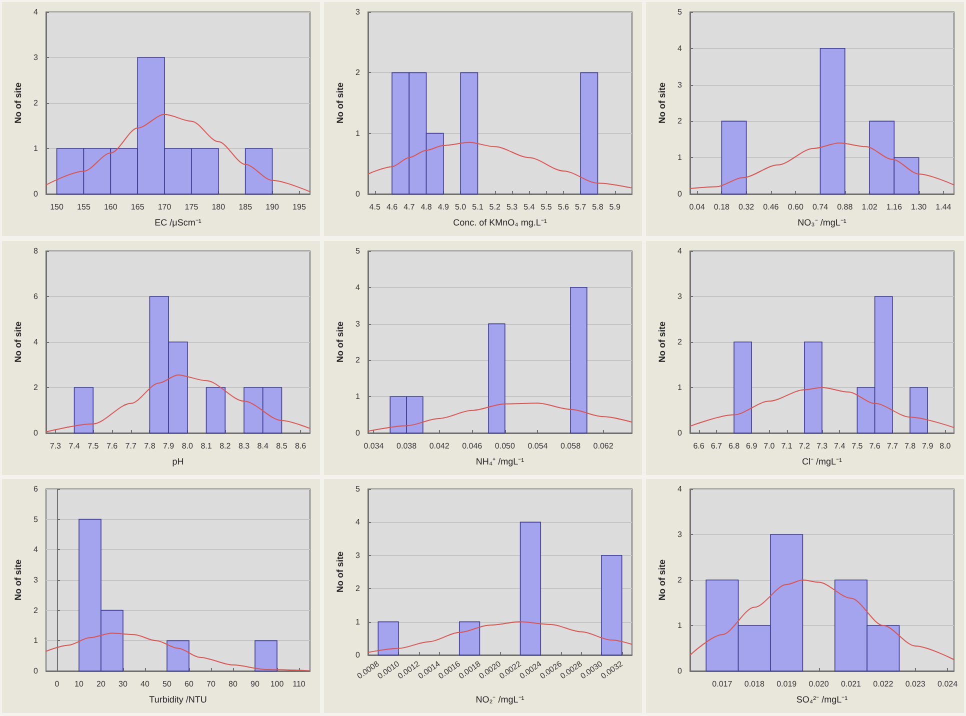  What do you see at coordinates (111, 207) in the screenshot?
I see `x-tick-label: 160` at bounding box center [111, 207].